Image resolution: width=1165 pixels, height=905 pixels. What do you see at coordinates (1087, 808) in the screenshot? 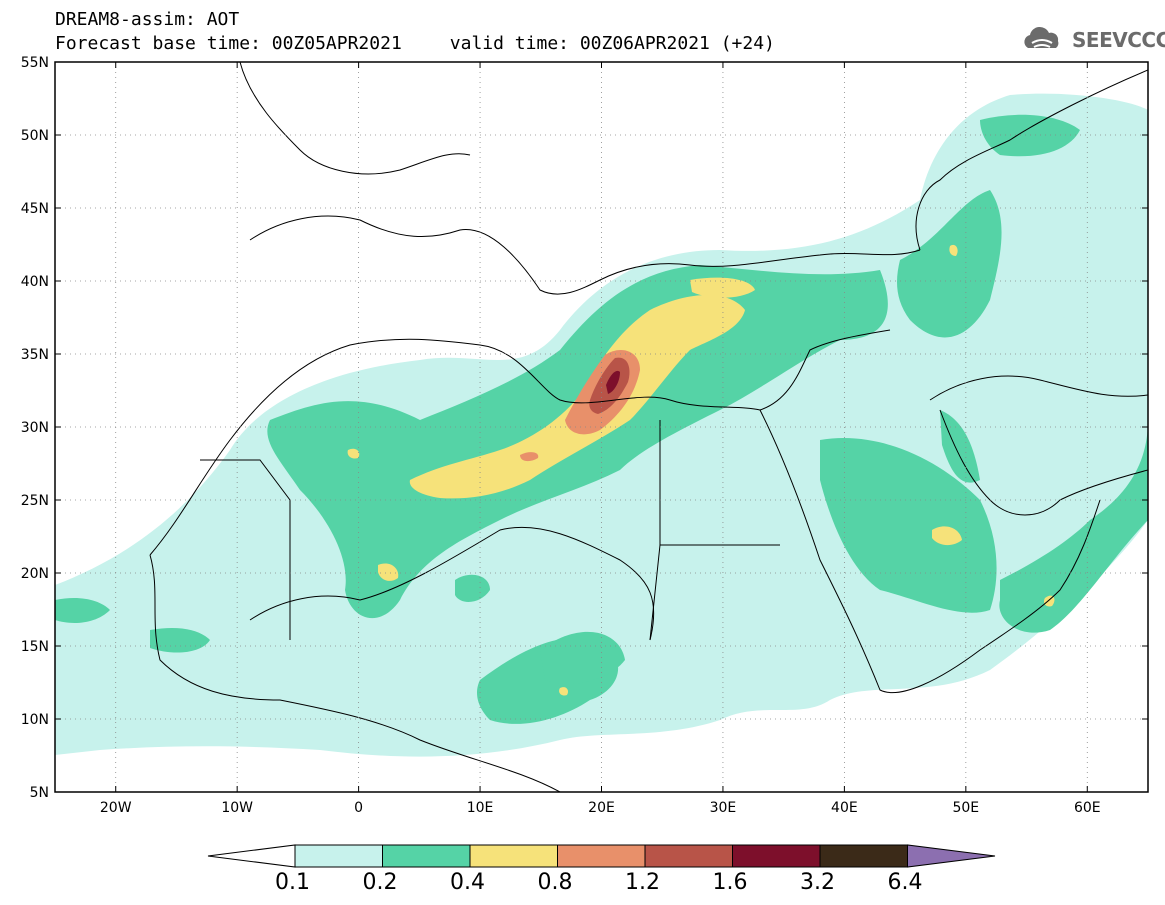
I see `lon-tick-label: 60E` at bounding box center [1087, 808].